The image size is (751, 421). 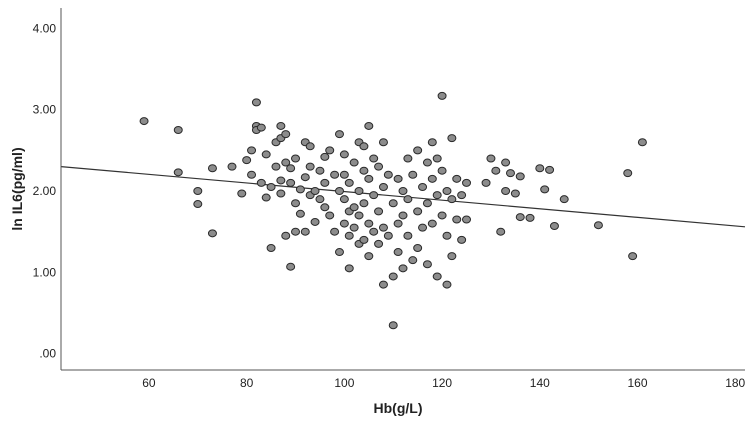 What do you see at coordinates (17, 188) in the screenshot?
I see `y-axis-label: ln IL6(pg/ml)` at bounding box center [17, 188].